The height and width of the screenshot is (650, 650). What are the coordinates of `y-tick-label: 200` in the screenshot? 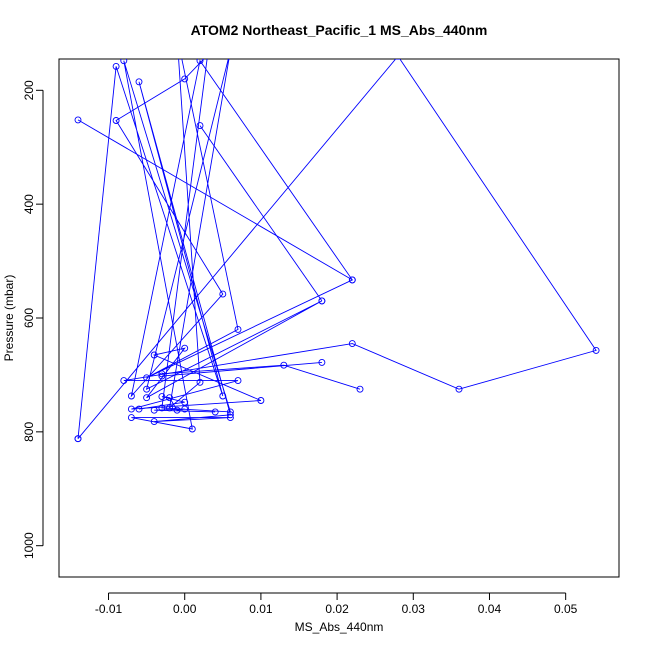 It's located at (29, 90).